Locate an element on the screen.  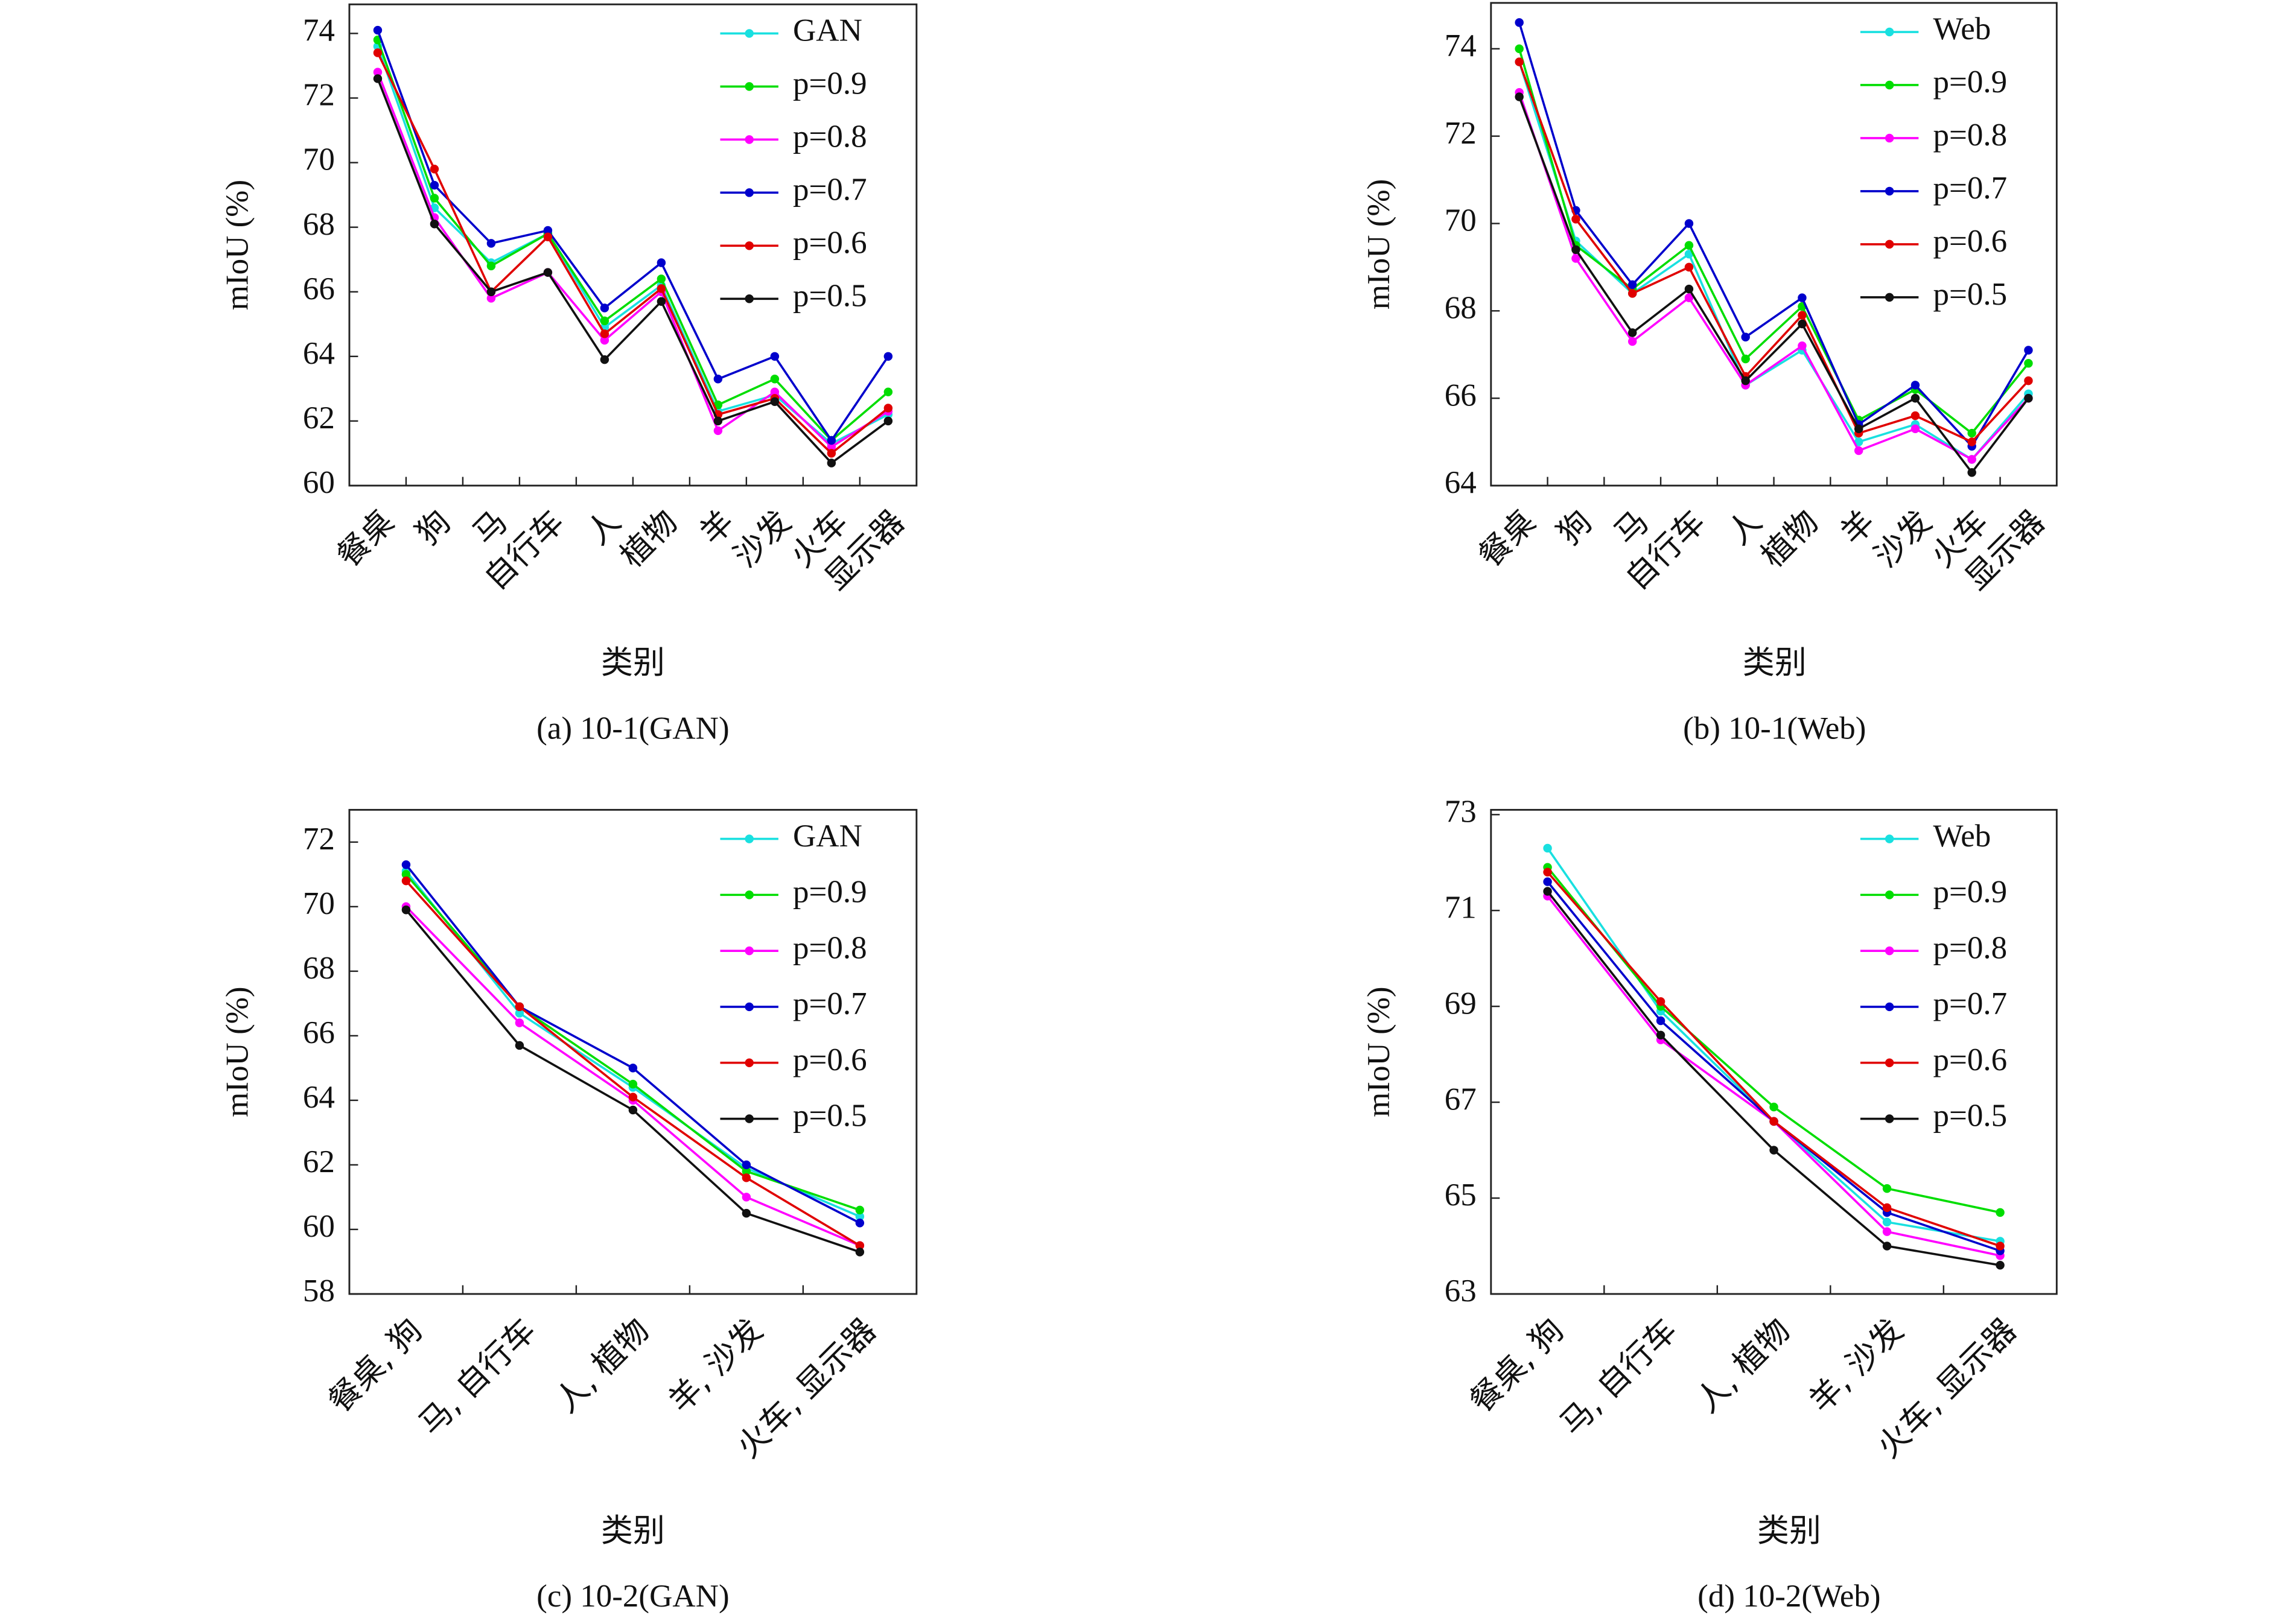
y-tick-label: 67 is located at coordinates (1461, 1099).